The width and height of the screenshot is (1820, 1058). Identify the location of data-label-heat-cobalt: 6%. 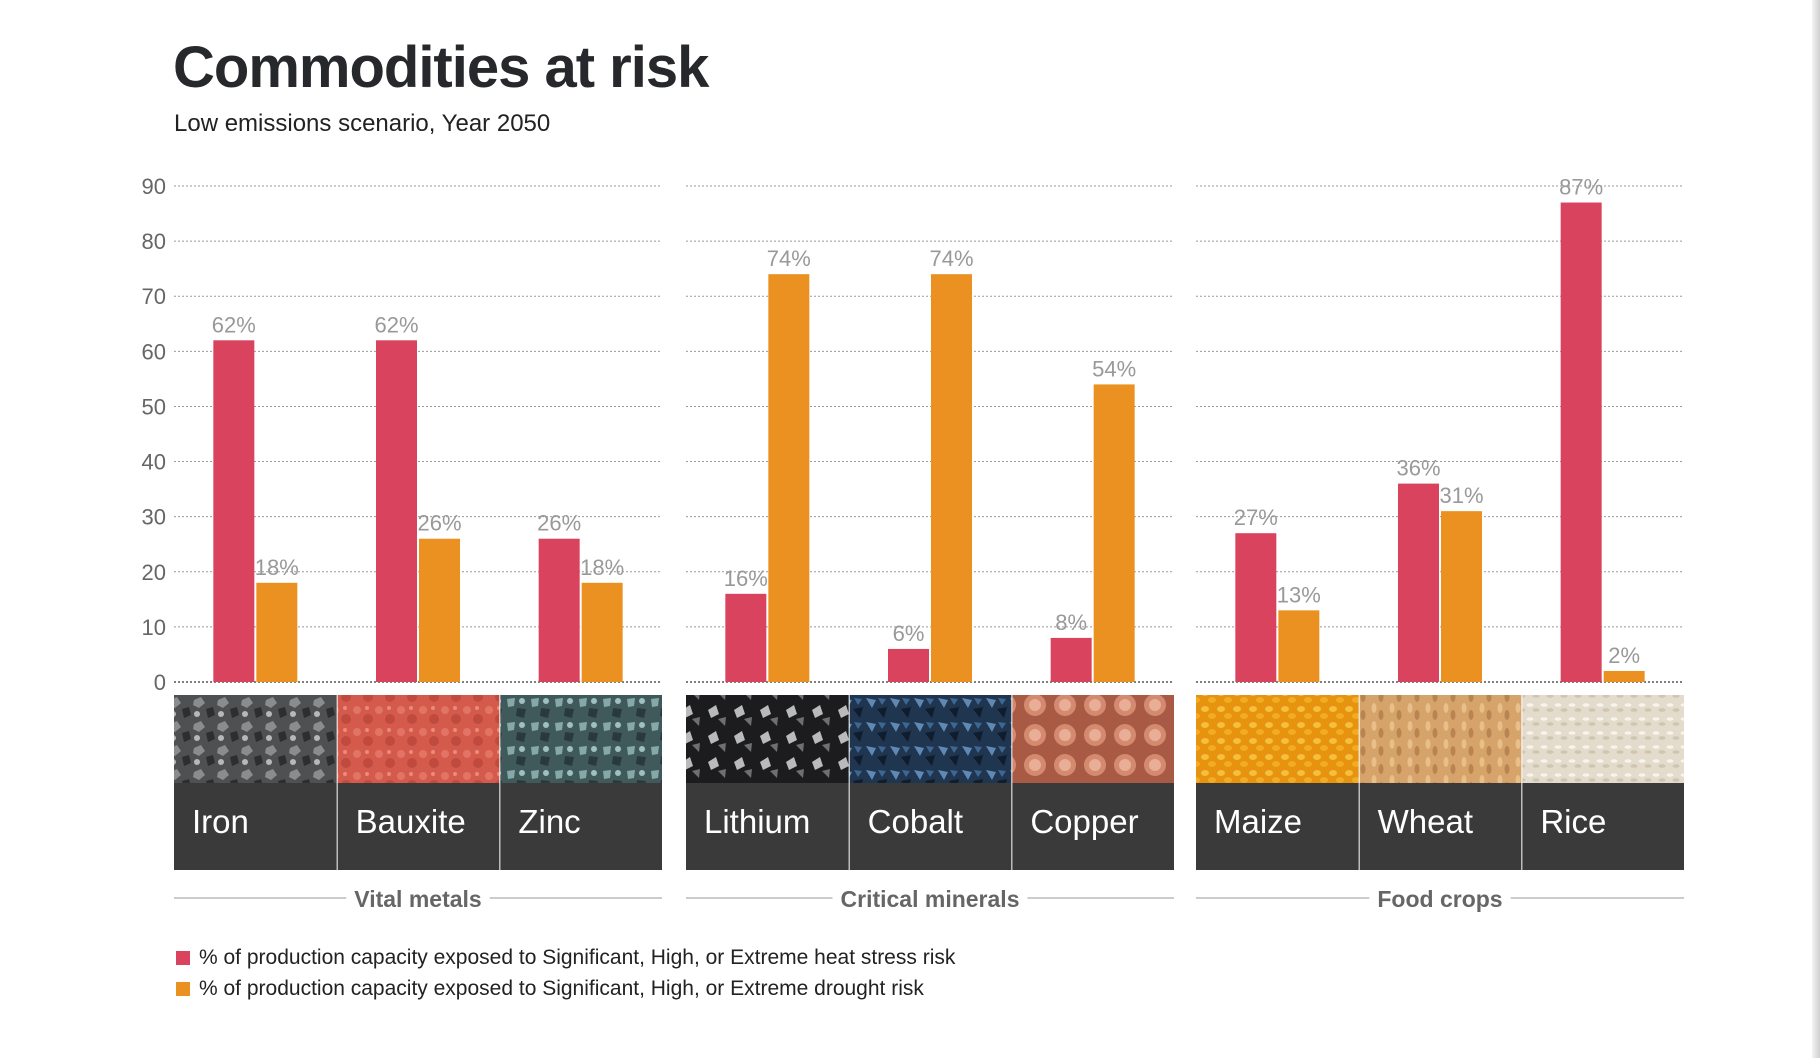
(909, 633).